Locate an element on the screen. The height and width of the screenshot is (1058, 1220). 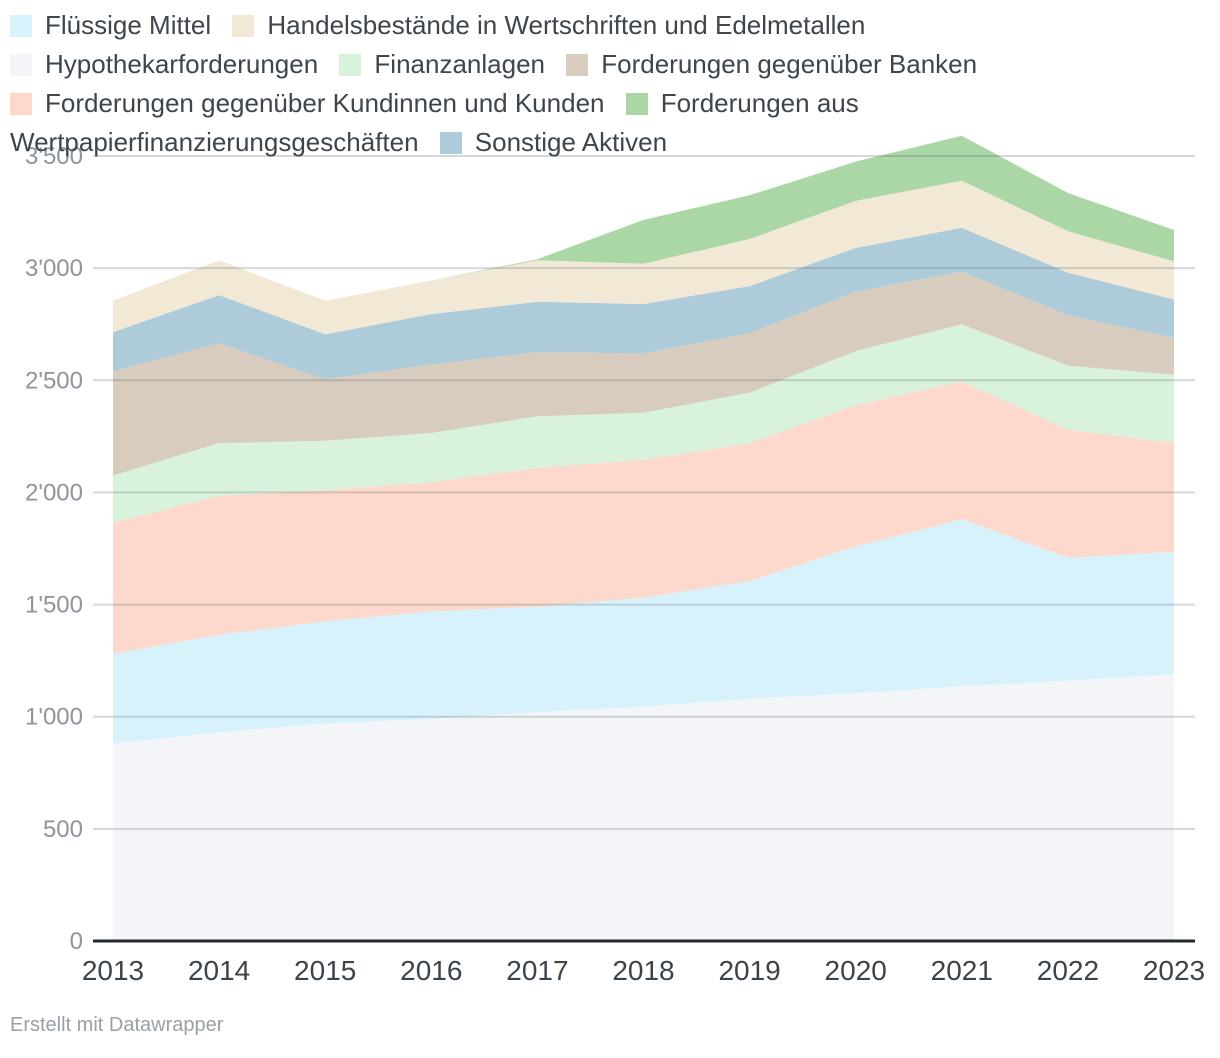
legend-item-forderungen-banken: Forderungen gegenüber Banken is located at coordinates (778, 64).